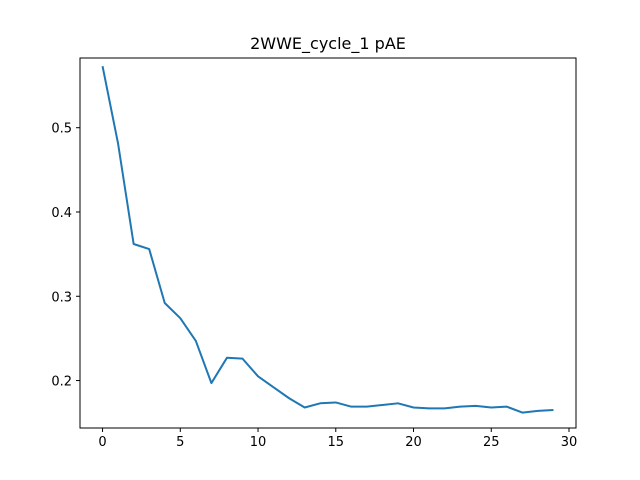  I want to click on y-tick-label: 0.3, so click(61, 297).